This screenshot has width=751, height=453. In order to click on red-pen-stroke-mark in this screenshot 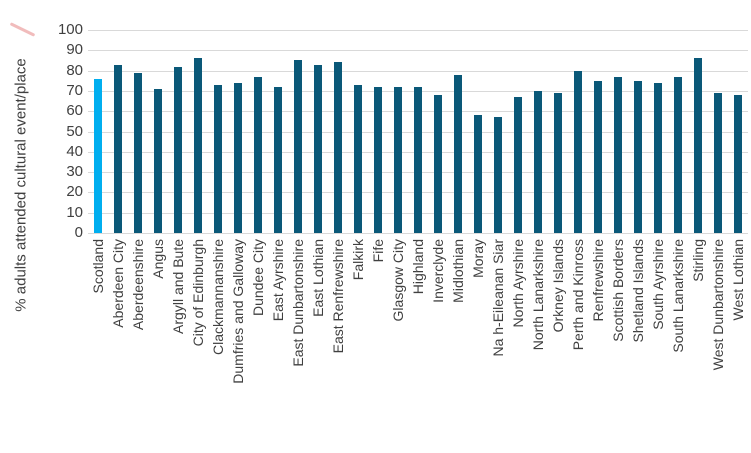, I will do `click(22, 29)`.